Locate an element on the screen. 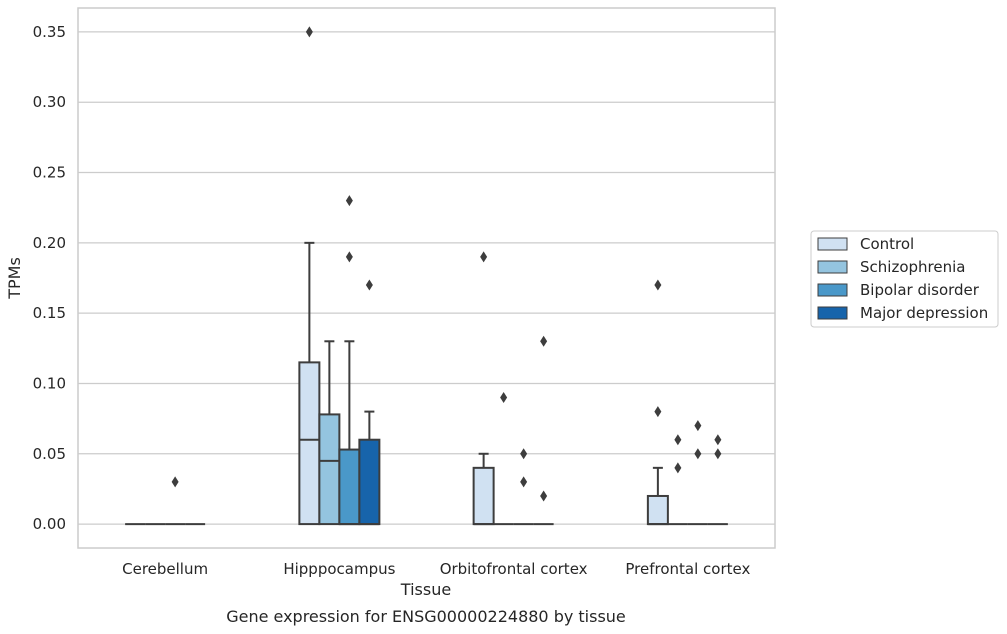 Image resolution: width=1007 pixels, height=634 pixels. legend-label: Bipolar disorder is located at coordinates (920, 290).